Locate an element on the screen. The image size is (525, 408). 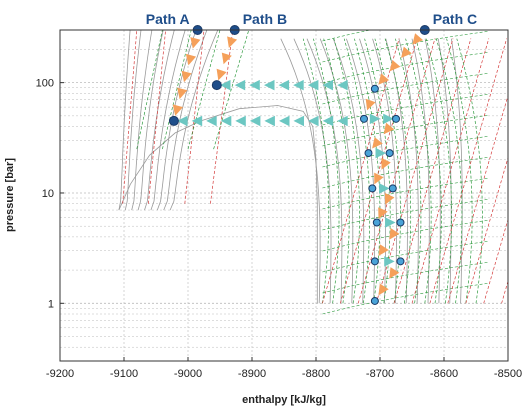
x-tick-label: -8900 is located at coordinates (252, 374).